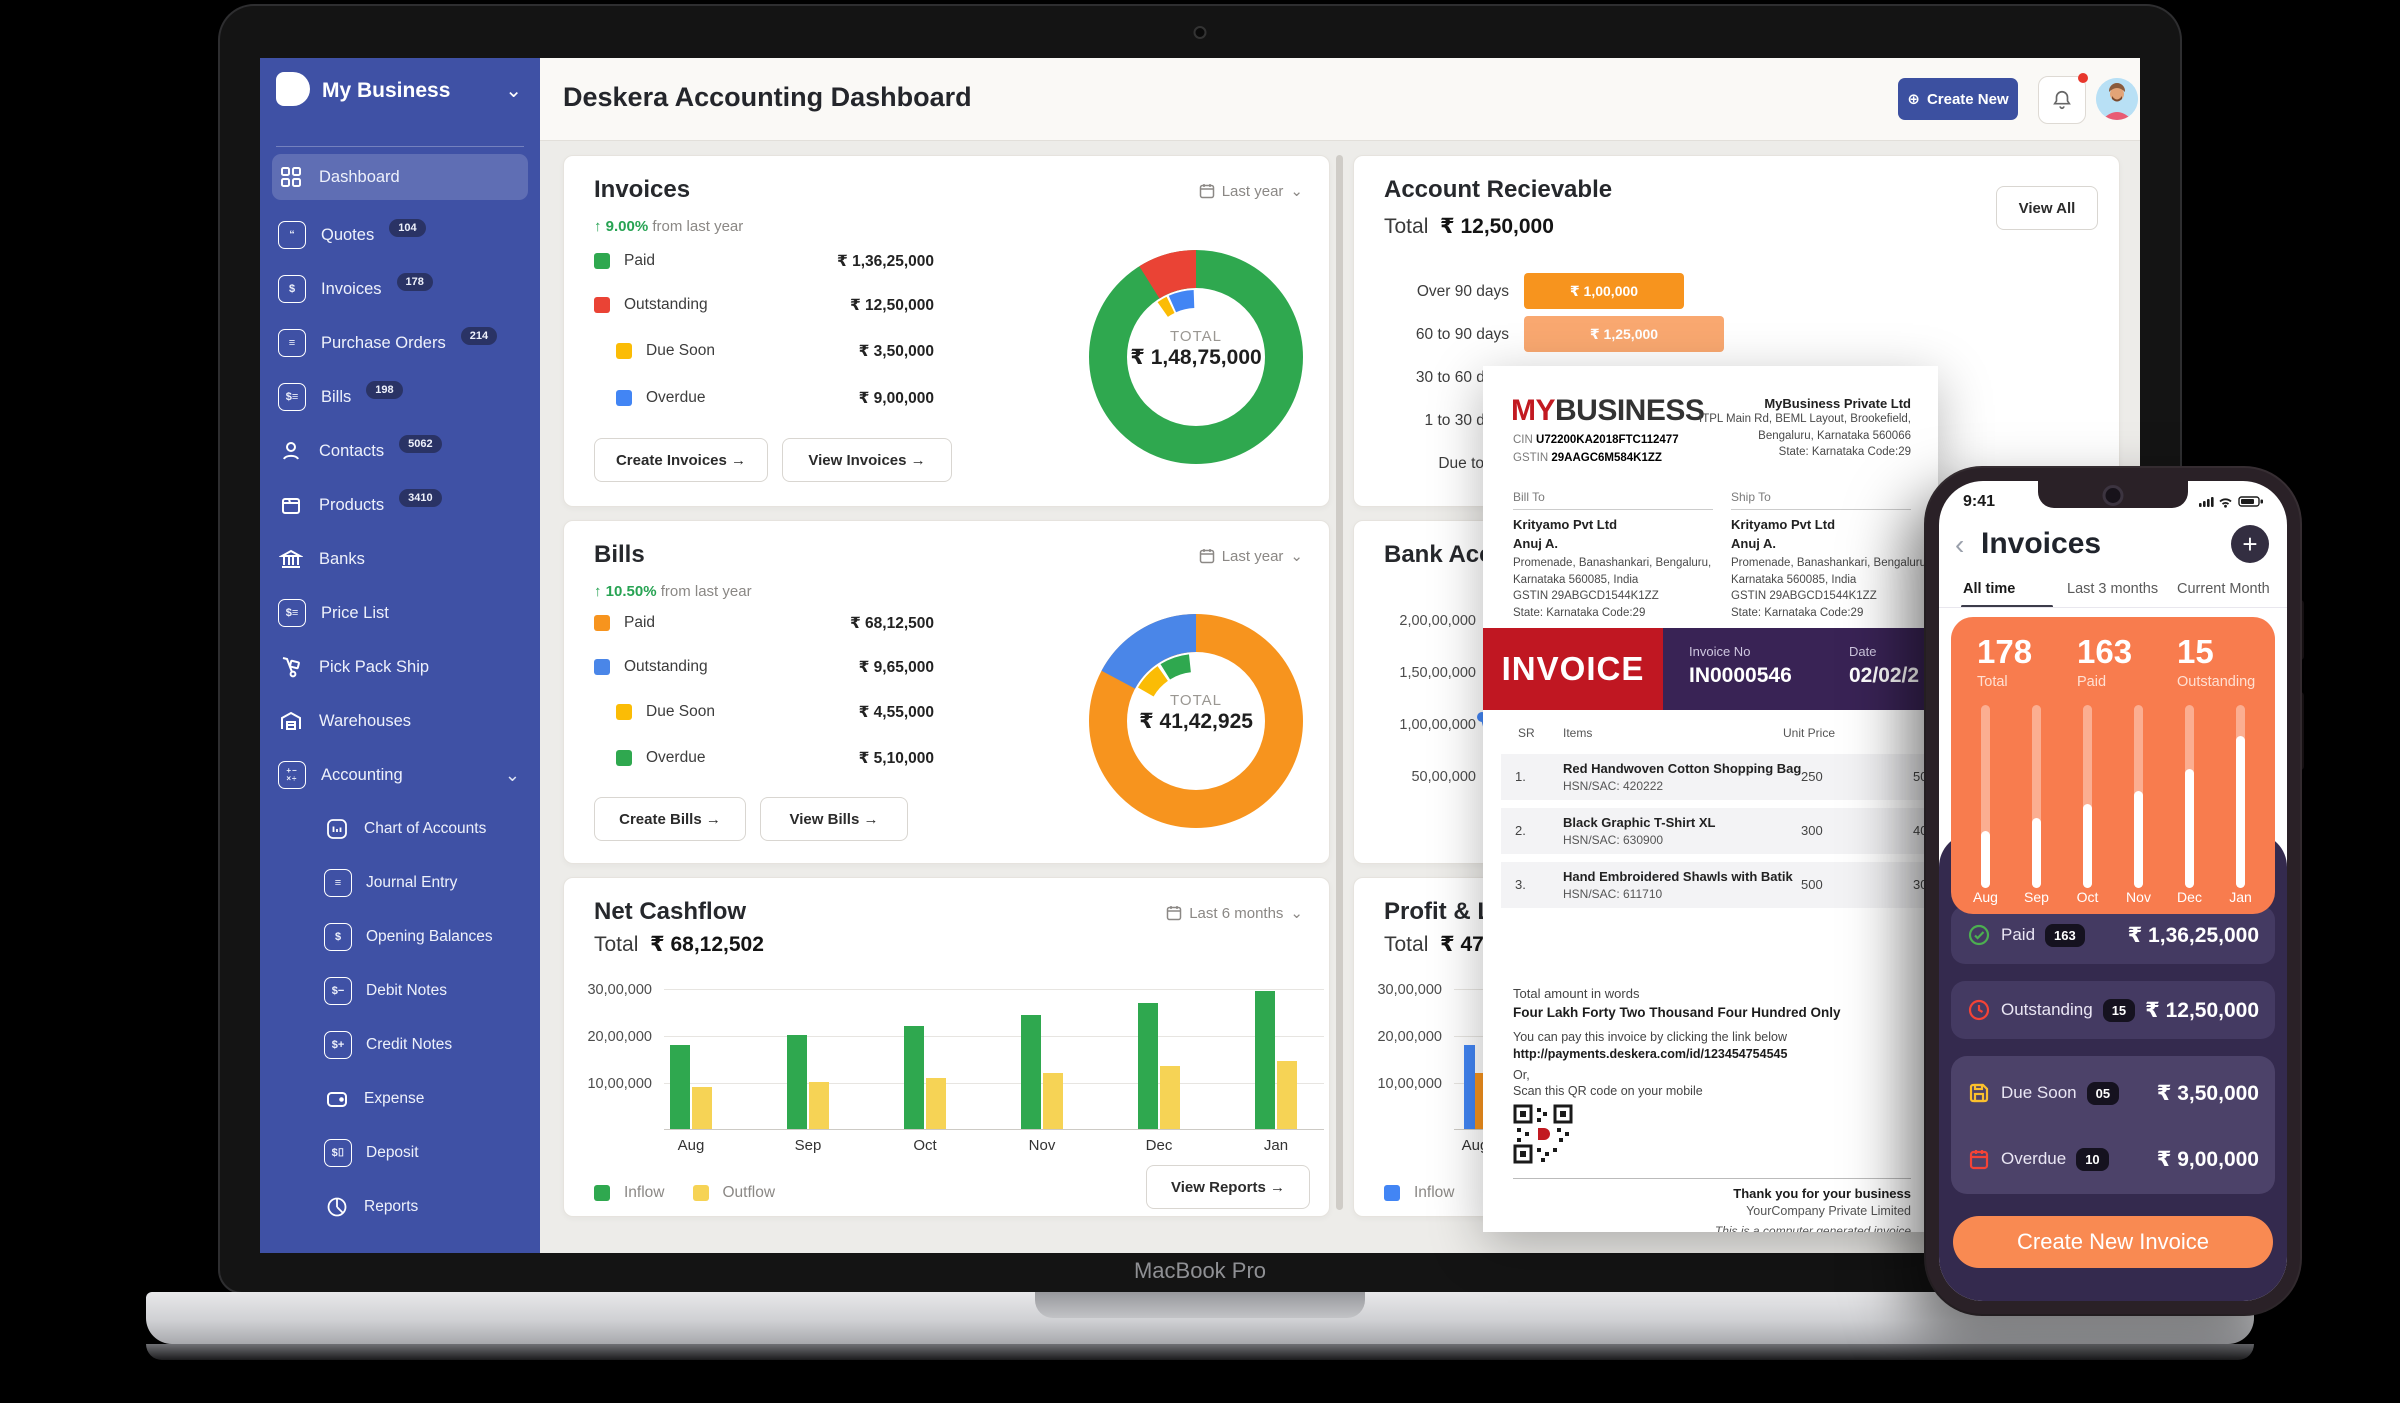  Describe the element at coordinates (679, 944) in the screenshot. I see `cashflow-total: Total ₹ 68,12,502` at that location.